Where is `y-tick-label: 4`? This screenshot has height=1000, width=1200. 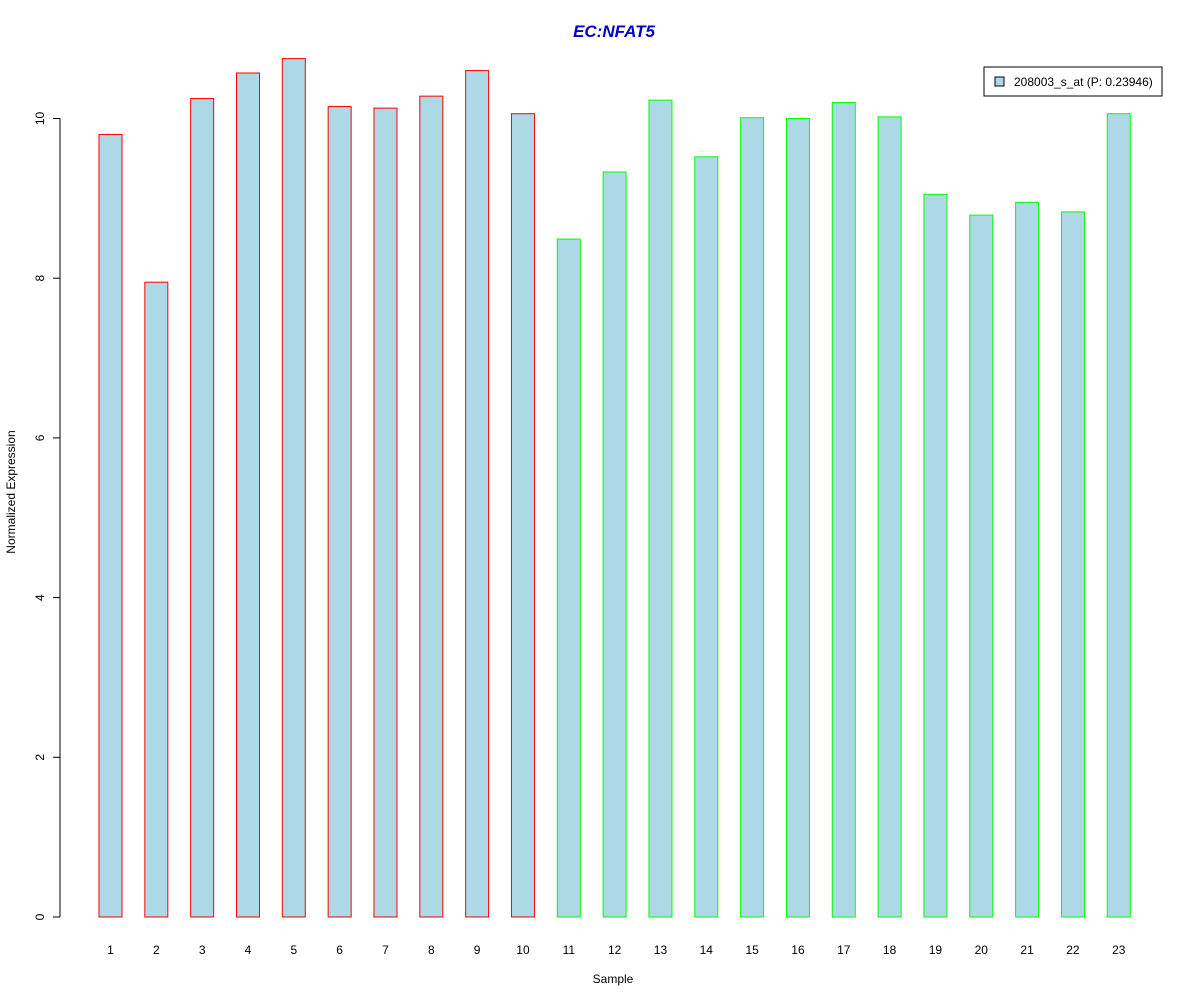 y-tick-label: 4 is located at coordinates (40, 597).